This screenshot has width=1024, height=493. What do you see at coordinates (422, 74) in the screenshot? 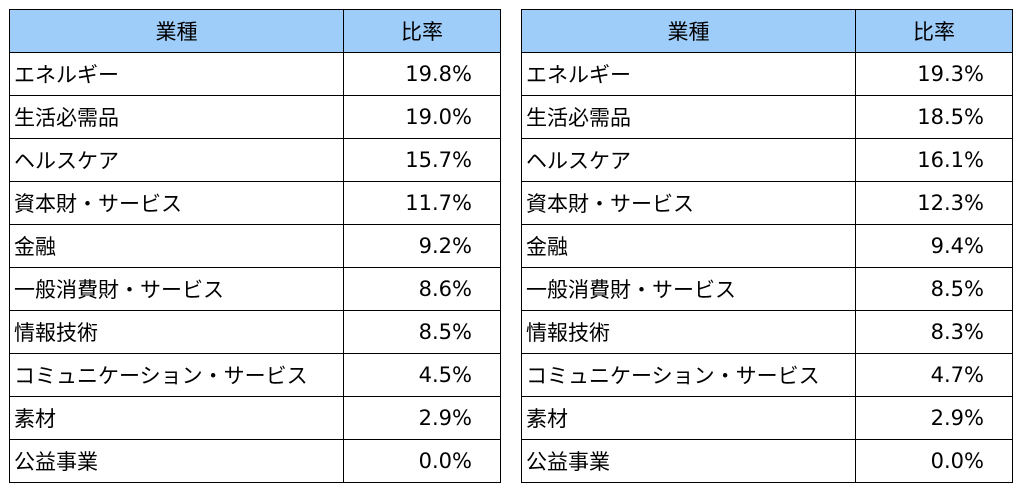
I see `ratio-cell: 19.8%` at bounding box center [422, 74].